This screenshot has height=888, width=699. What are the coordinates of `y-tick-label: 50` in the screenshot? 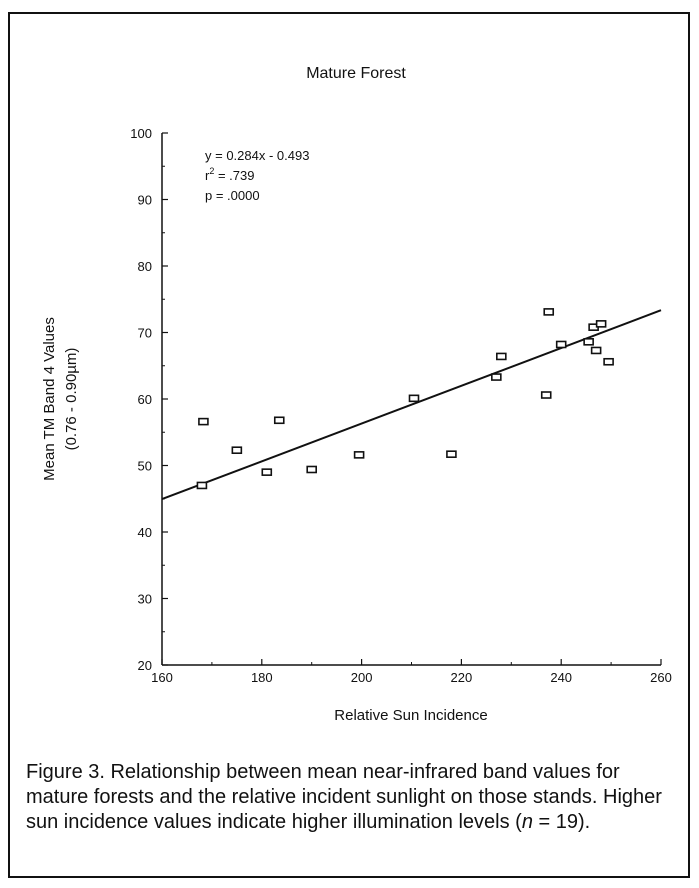 It's located at (145, 466).